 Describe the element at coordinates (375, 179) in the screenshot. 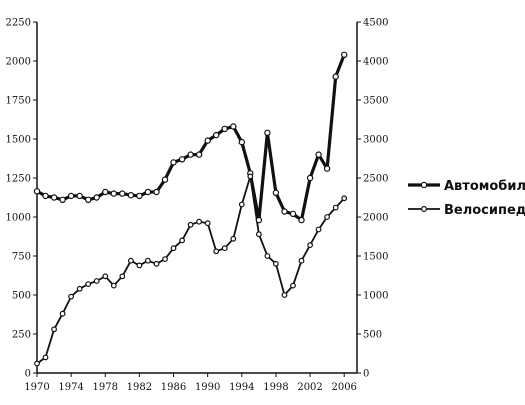

I see `right-tick-label: 2500` at that location.